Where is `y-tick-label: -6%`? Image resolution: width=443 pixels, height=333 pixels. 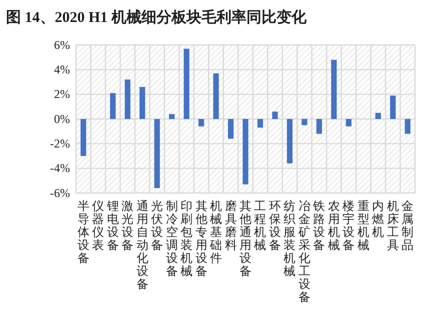 y-tick-label: -6% is located at coordinates (60, 193).